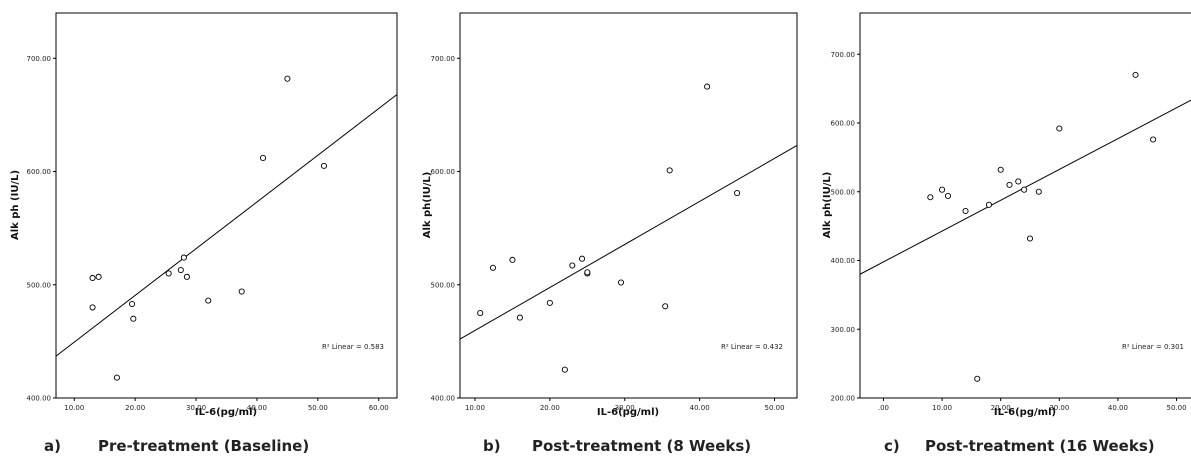  What do you see at coordinates (445, 229) in the screenshot?
I see `y-tick-labels-b: 400.00 500.00 600.00 700.00` at bounding box center [445, 229].